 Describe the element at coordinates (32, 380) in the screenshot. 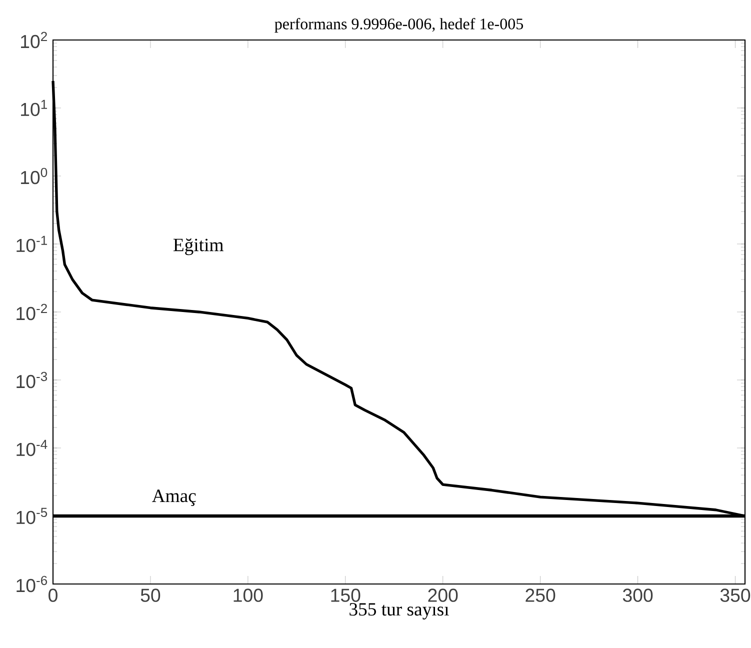

I see `y-tick-label: 10$^{-3}$` at that location.